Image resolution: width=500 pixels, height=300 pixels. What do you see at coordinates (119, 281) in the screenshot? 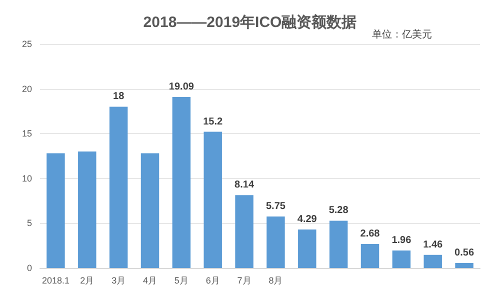
I see `x-tick-label: 3月` at bounding box center [119, 281].